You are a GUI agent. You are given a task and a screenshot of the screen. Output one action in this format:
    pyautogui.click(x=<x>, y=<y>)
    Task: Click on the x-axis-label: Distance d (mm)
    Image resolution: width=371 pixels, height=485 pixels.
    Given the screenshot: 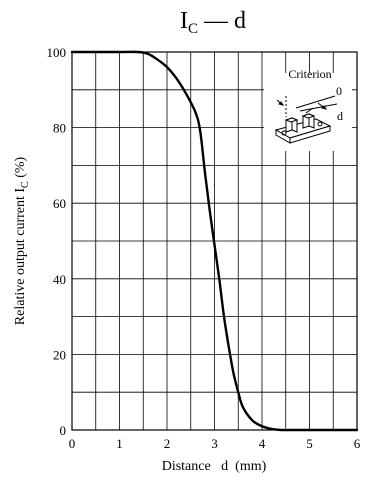 What is the action you would take?
    pyautogui.click(x=214, y=466)
    